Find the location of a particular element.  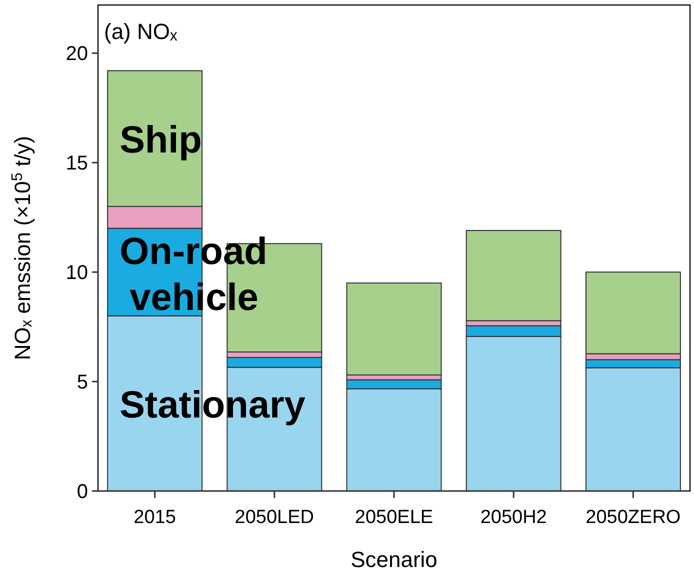

x-tick-label: 2050ELE is located at coordinates (394, 517).